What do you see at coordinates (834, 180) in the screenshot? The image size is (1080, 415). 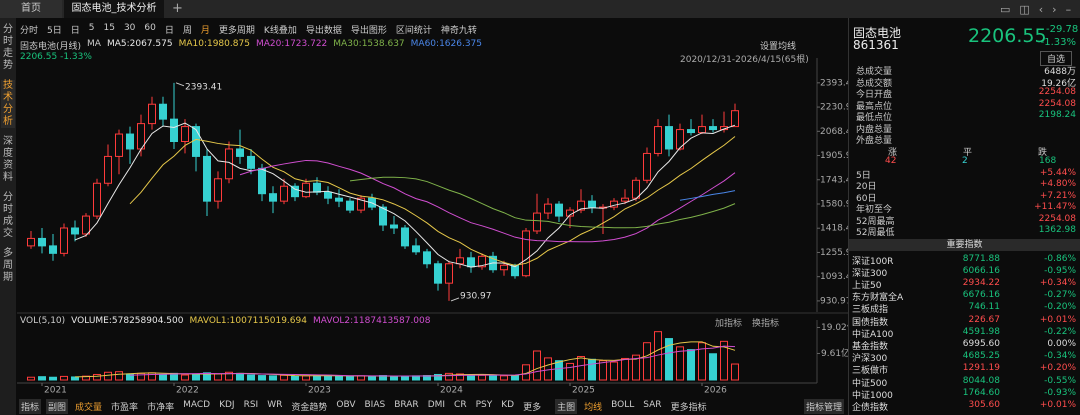 I see `y-tick-label: 1743.44` at bounding box center [834, 180].